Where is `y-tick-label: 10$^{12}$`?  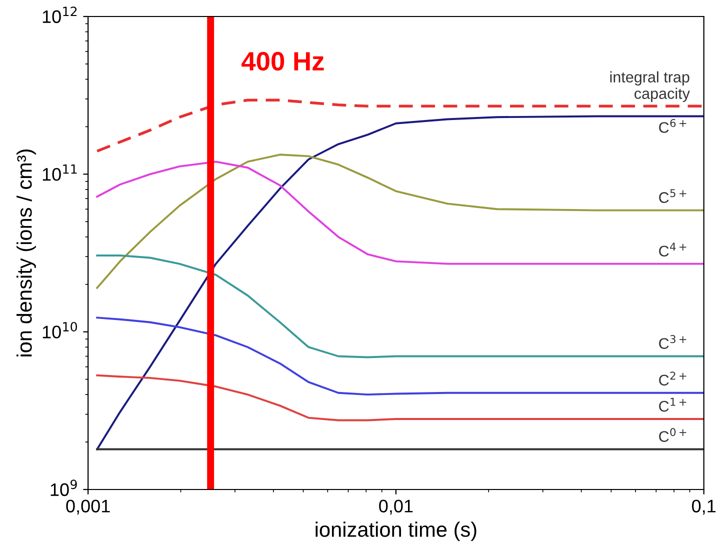 y-tick-label: 10$^{12}$ is located at coordinates (59, 15).